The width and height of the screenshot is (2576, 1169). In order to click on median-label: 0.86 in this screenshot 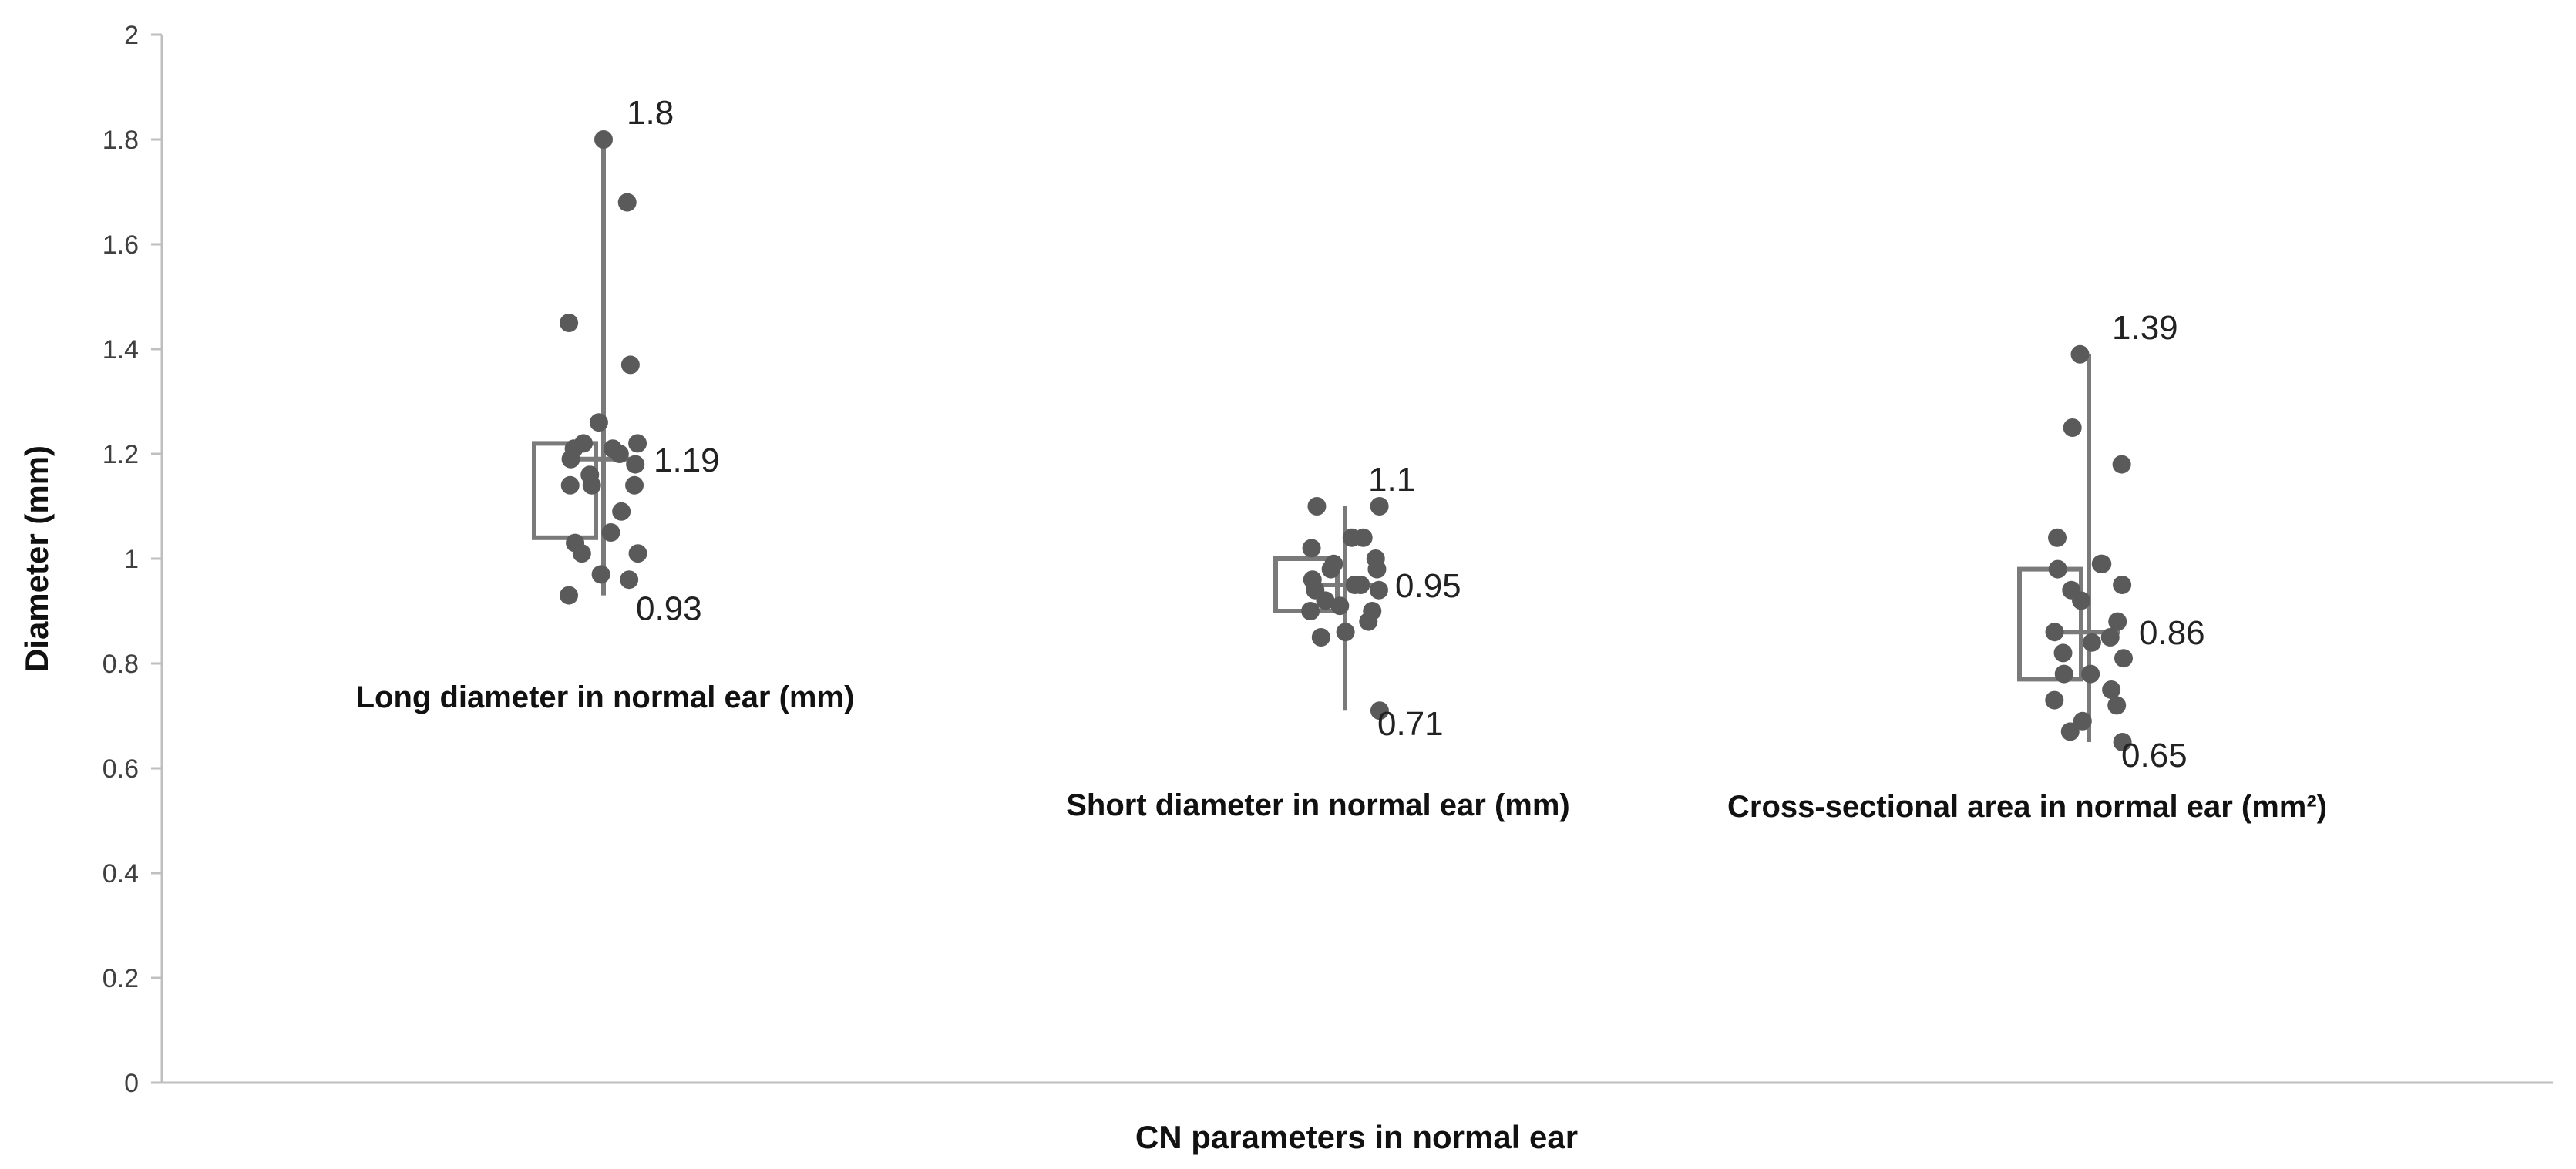, I will do `click(2172, 633)`.